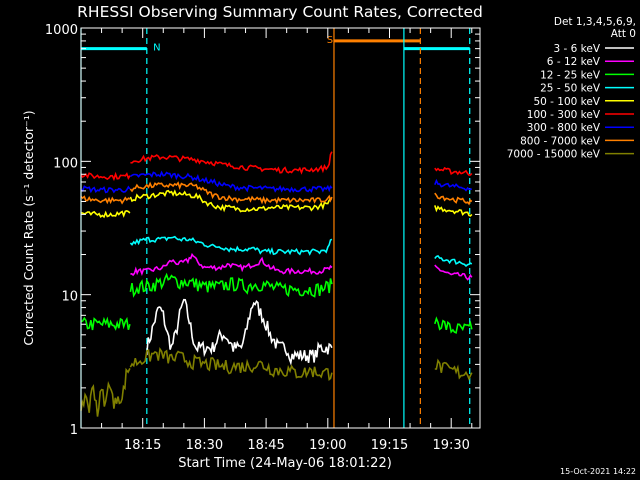 The width and height of the screenshot is (640, 480). I want to click on flag-label-s: S, so click(330, 40).